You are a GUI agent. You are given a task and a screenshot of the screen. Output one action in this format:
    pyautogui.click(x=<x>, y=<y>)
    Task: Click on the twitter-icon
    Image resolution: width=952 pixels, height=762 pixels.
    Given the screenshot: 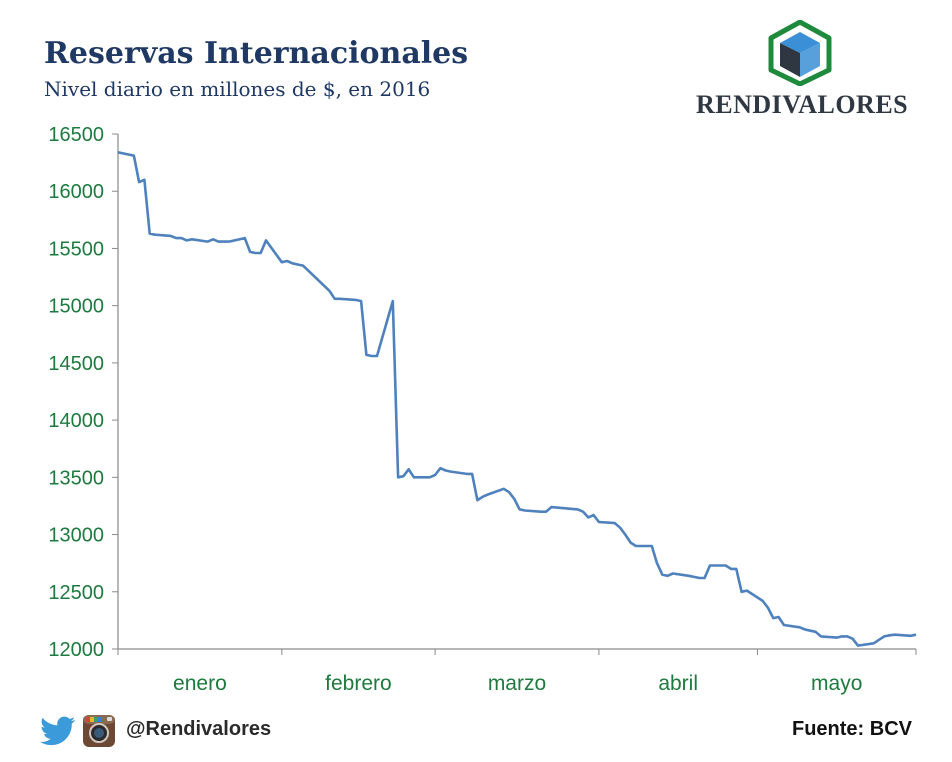 What is the action you would take?
    pyautogui.click(x=58, y=731)
    